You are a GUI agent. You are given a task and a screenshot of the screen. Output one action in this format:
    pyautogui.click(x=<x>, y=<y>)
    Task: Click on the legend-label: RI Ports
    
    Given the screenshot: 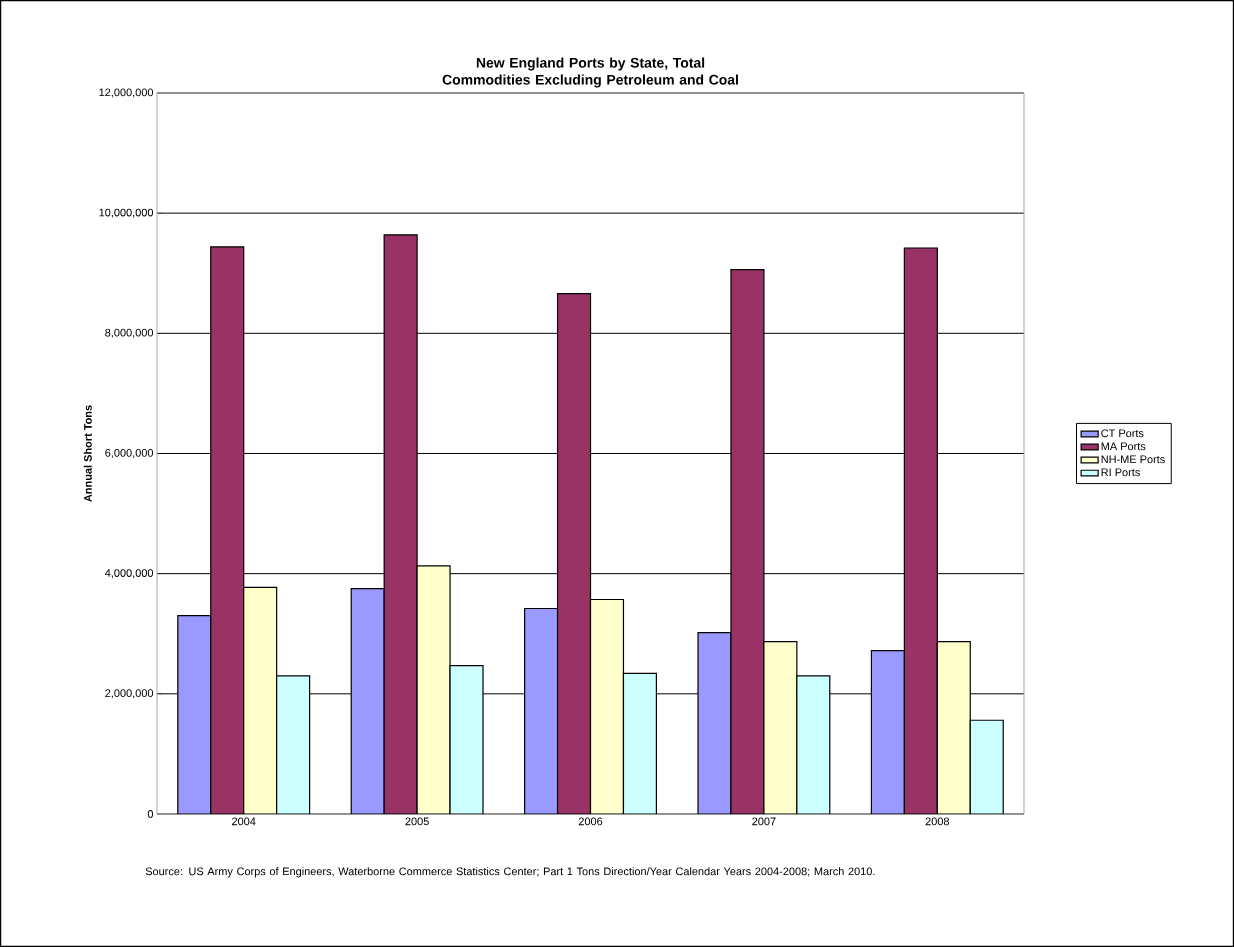 What is the action you would take?
    pyautogui.click(x=1120, y=472)
    